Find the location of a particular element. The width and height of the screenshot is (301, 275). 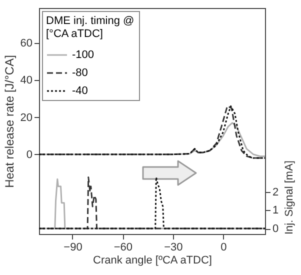

x-tick-label: −90 is located at coordinates (73, 248).